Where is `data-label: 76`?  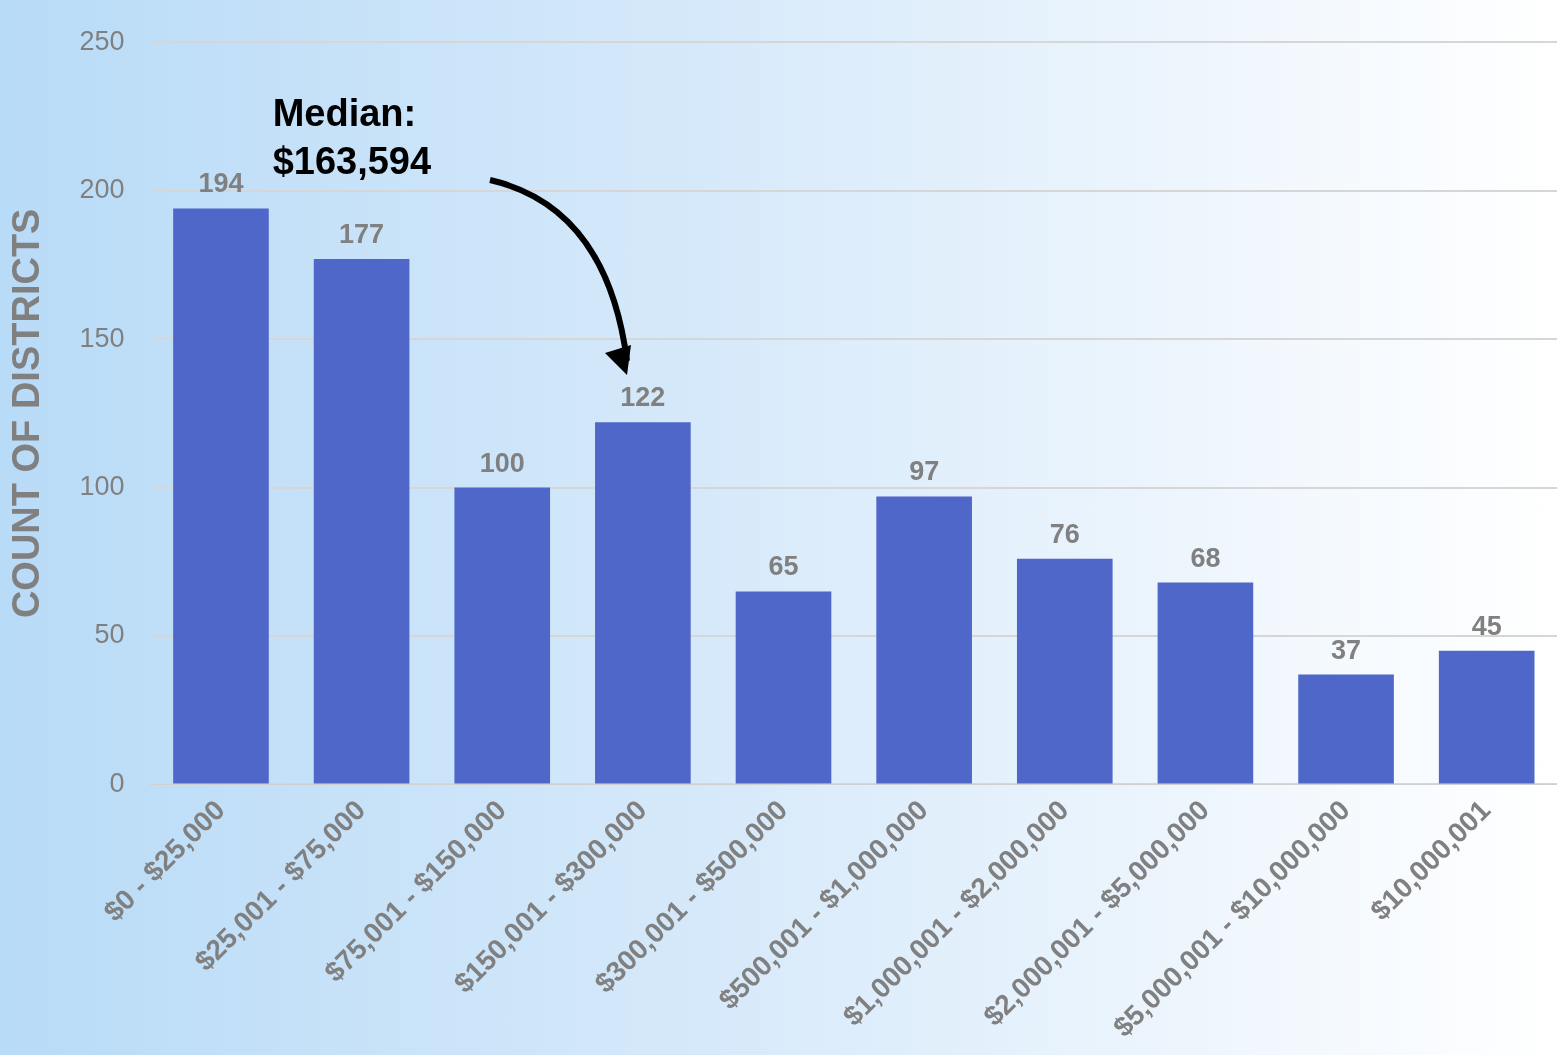 data-label: 76 is located at coordinates (1064, 533).